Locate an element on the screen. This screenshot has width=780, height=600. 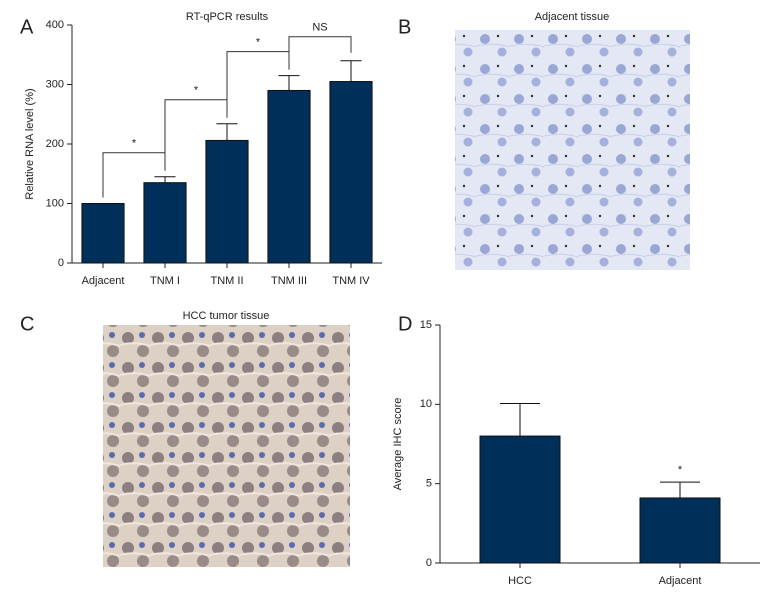
significance-bracket is located at coordinates (320, 53).